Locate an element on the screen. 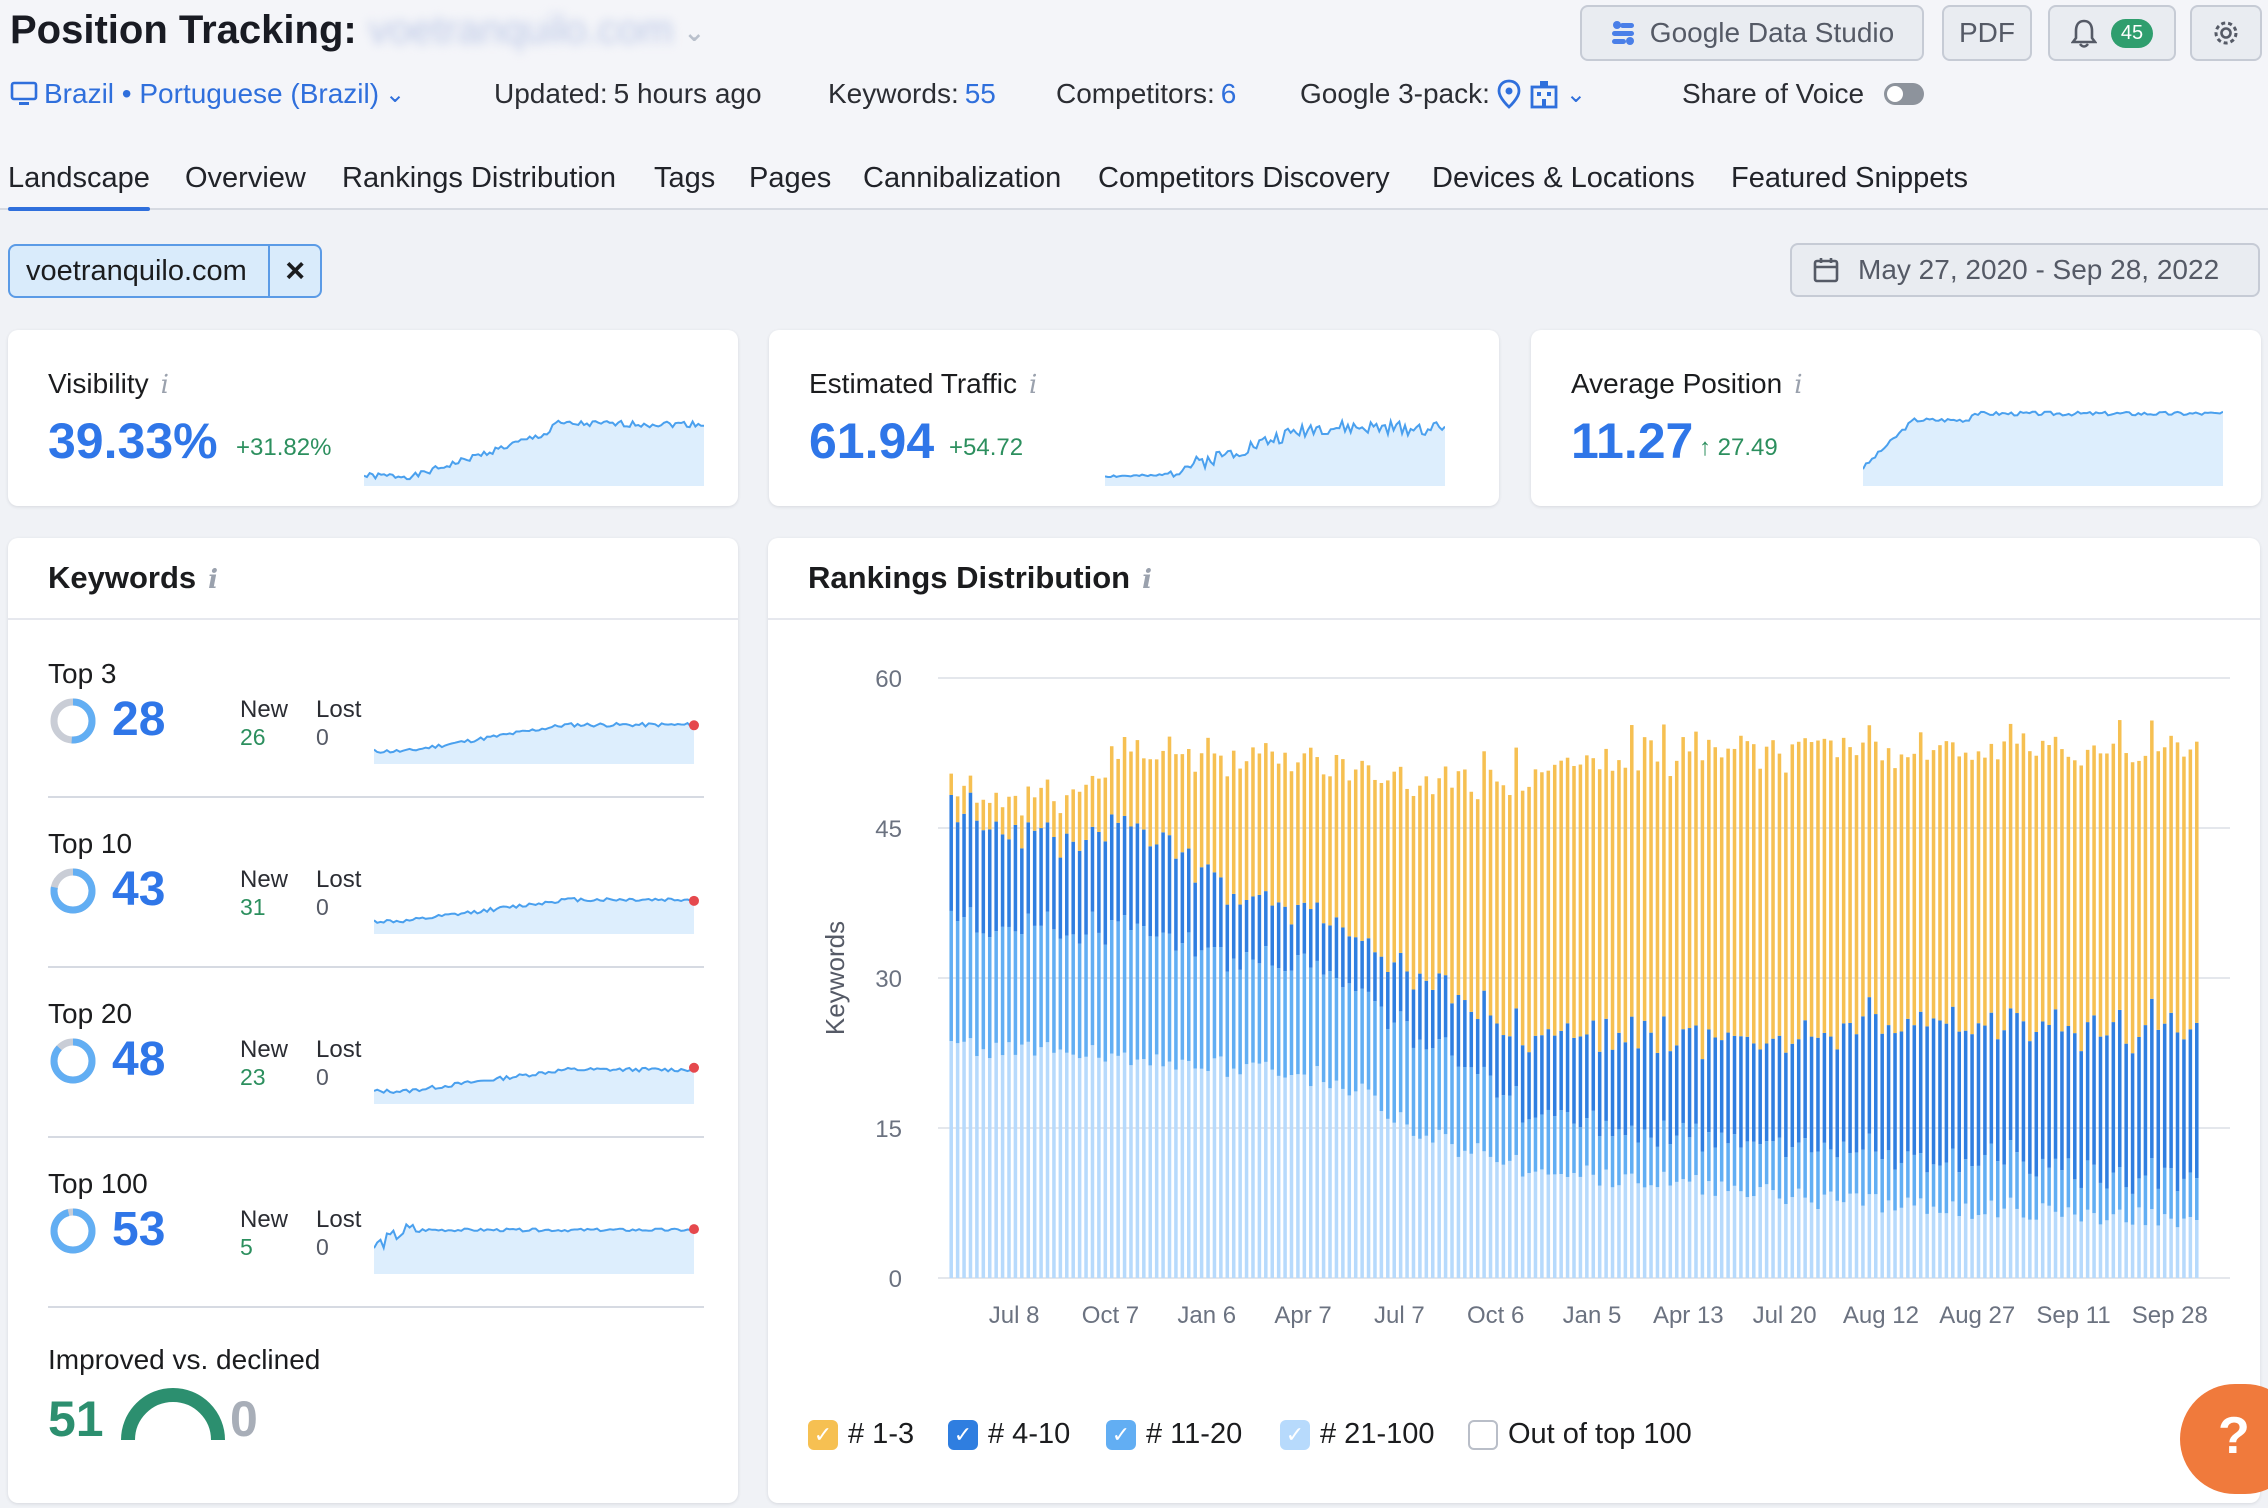 Image resolution: width=2268 pixels, height=1508 pixels. sparkline-line is located at coordinates (534, 737).